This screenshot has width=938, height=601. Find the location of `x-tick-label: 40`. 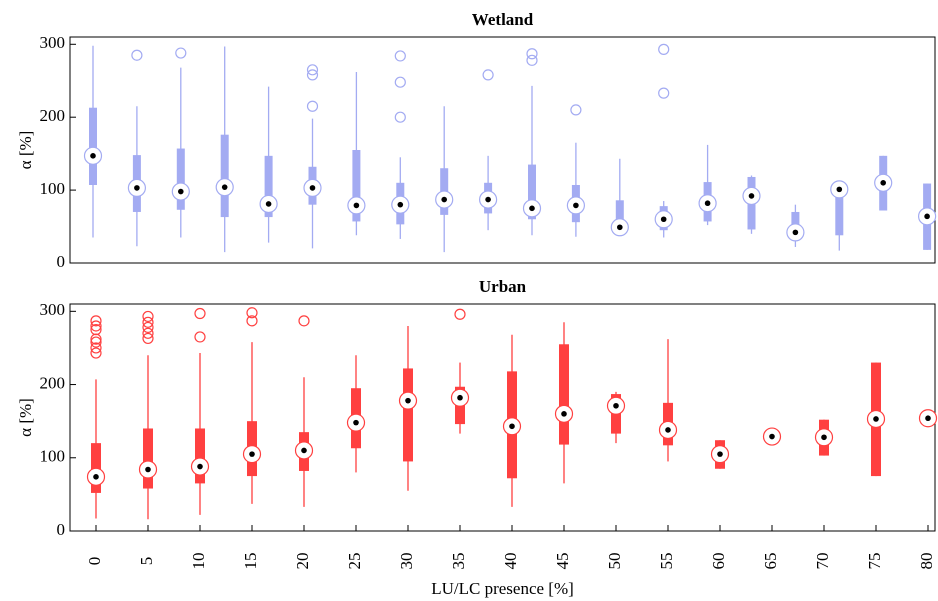

x-tick-label: 40 is located at coordinates (510, 561).